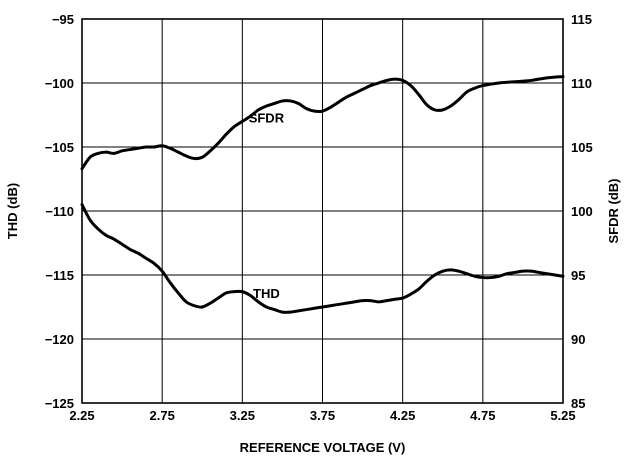 The width and height of the screenshot is (636, 460). Describe the element at coordinates (581, 19) in the screenshot. I see `right-y-tick-label: 115` at that location.